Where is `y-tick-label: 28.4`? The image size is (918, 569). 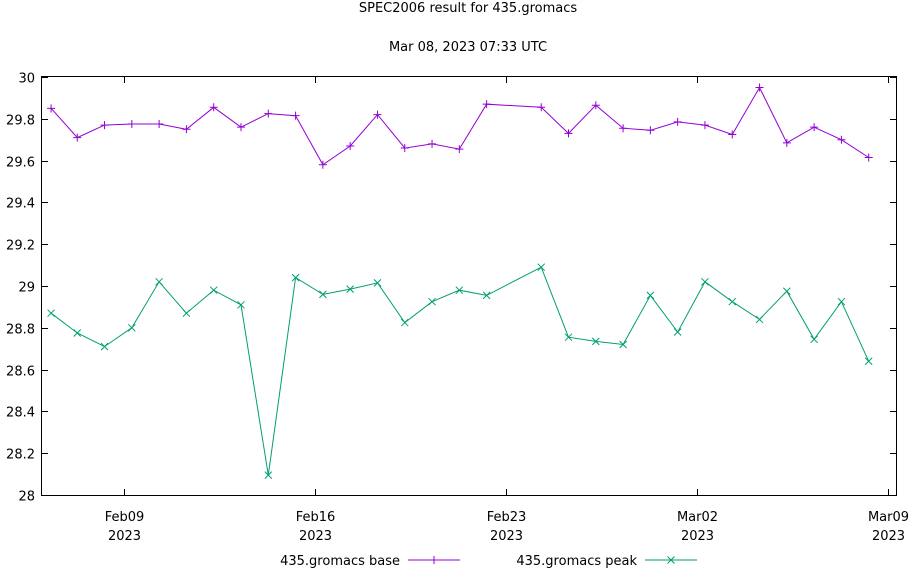
y-tick-label: 28.4 is located at coordinates (20, 413).